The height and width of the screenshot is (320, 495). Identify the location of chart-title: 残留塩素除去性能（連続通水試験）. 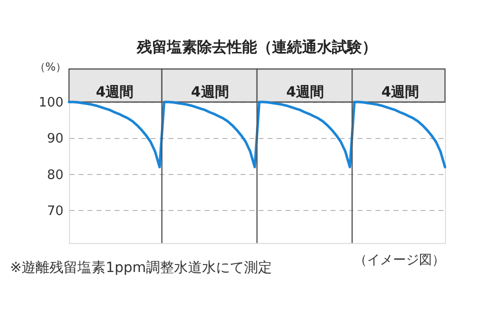
(256, 47).